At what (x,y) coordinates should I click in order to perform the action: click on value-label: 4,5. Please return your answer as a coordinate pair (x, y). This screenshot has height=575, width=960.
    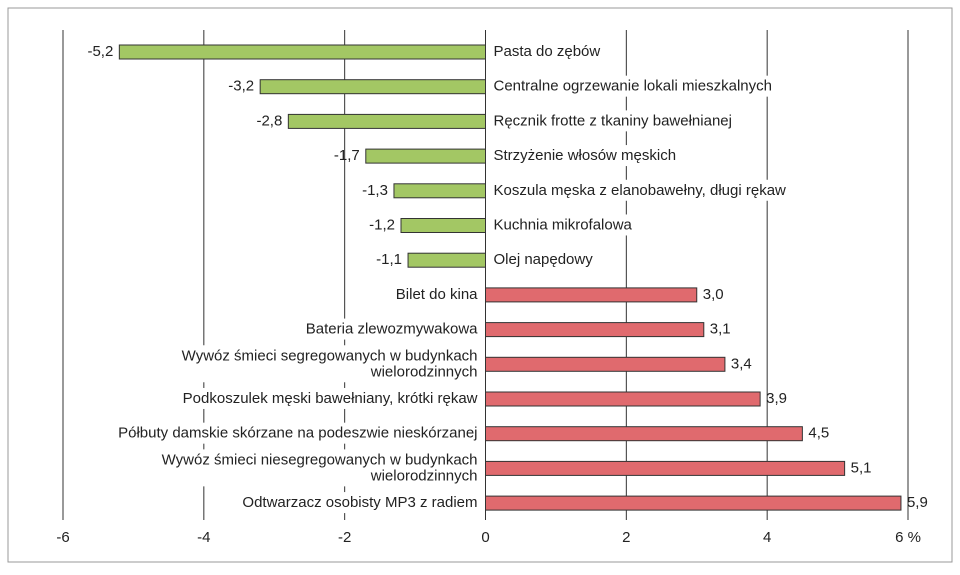
    Looking at the image, I should click on (818, 433).